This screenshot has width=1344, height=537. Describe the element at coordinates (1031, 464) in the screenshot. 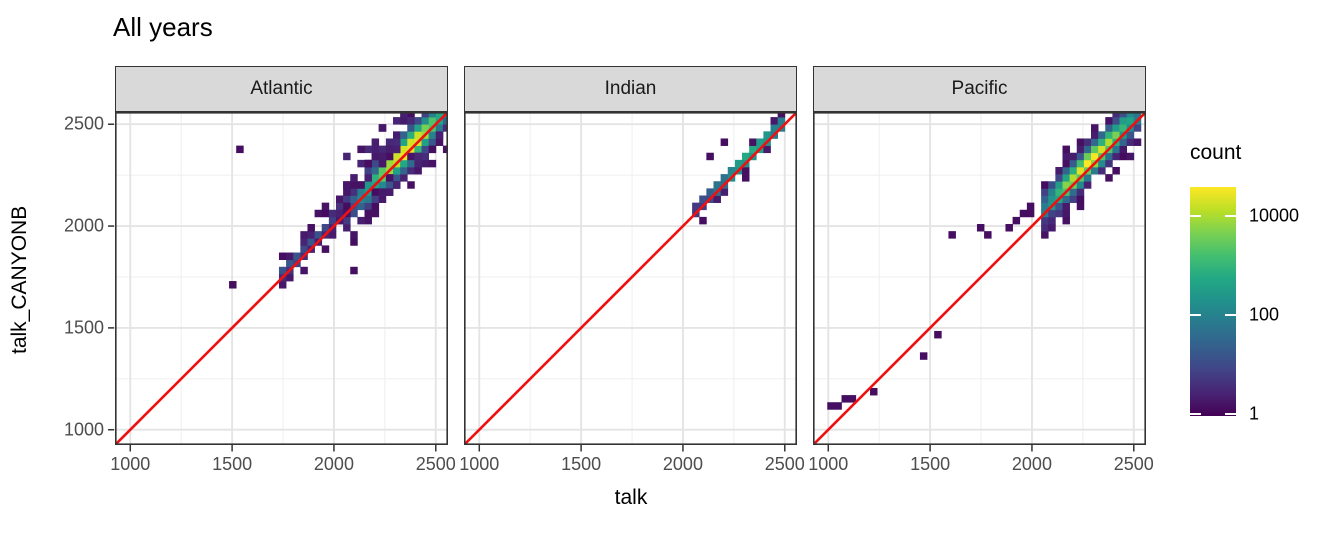

I see `x-tick-label: 2000` at that location.